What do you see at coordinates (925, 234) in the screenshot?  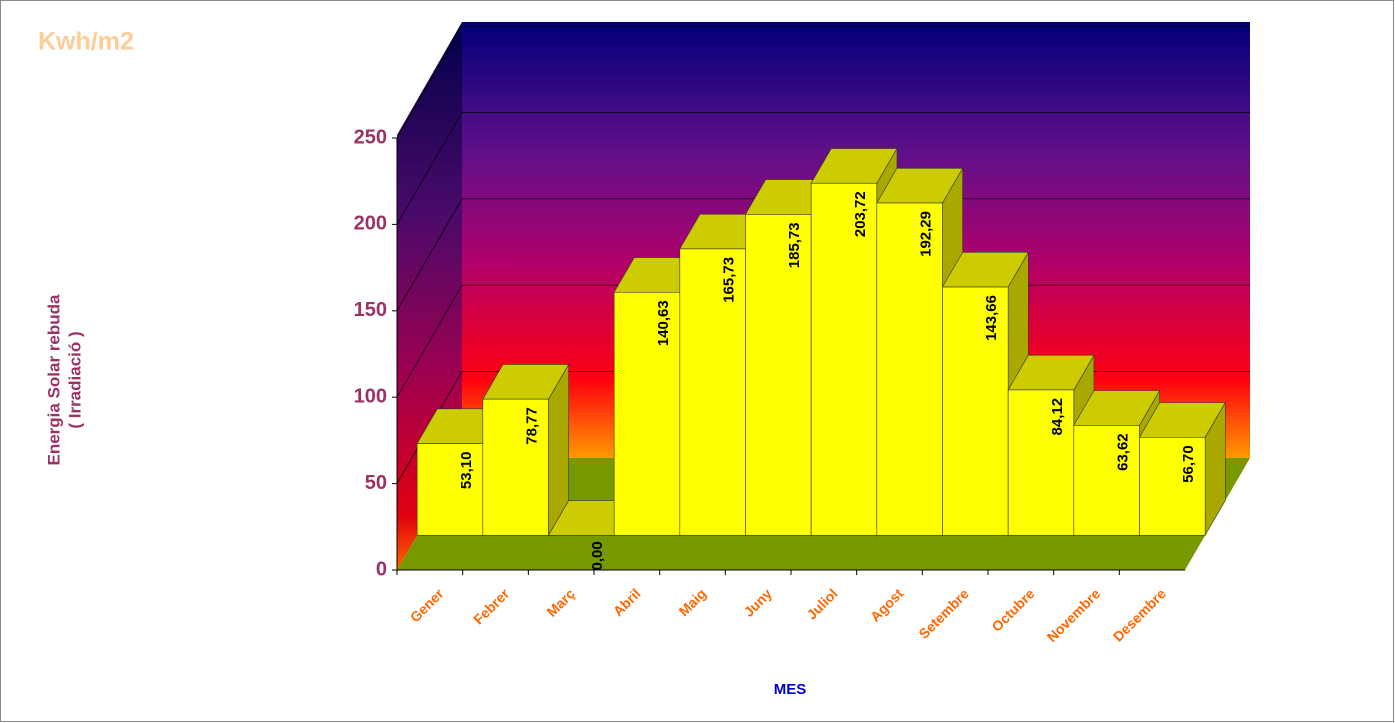 I see `data-label: 192,29` at bounding box center [925, 234].